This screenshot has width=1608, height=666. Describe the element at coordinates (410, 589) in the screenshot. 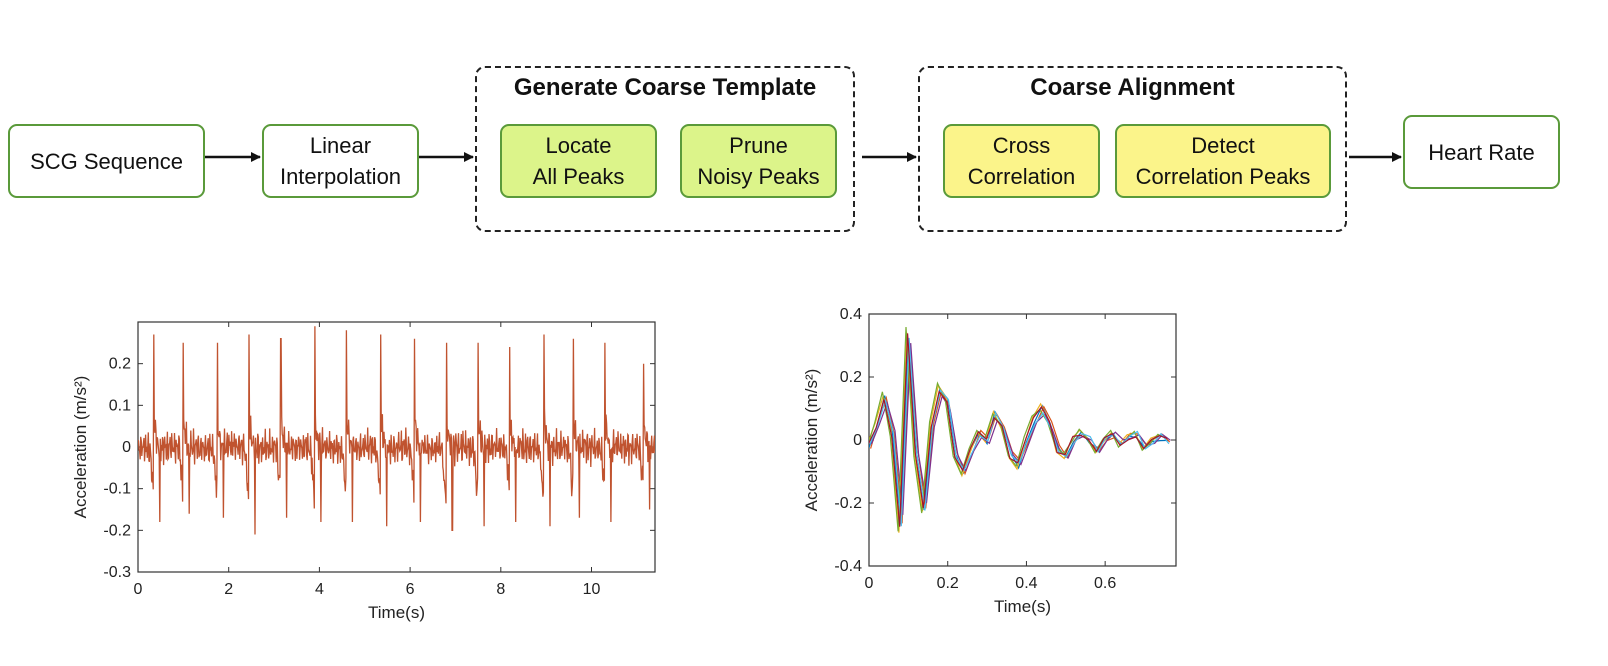

I see `scg-x-tick-label: 6` at that location.